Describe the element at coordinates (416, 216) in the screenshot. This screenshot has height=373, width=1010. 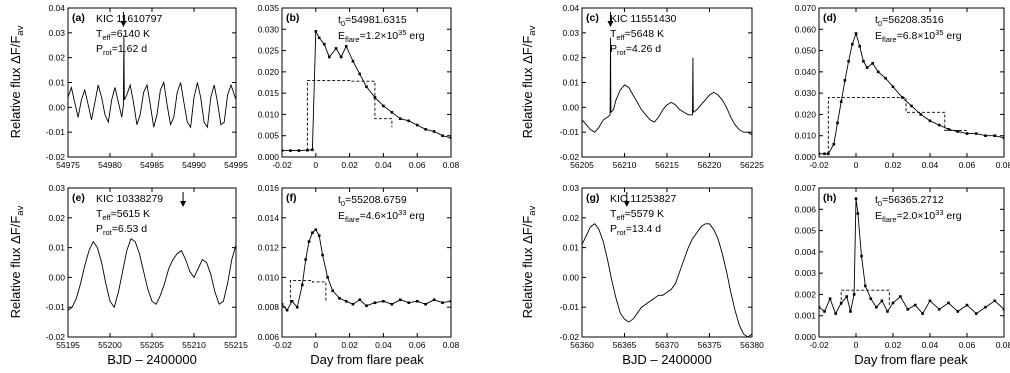
I see `energy-unit: erg` at that location.